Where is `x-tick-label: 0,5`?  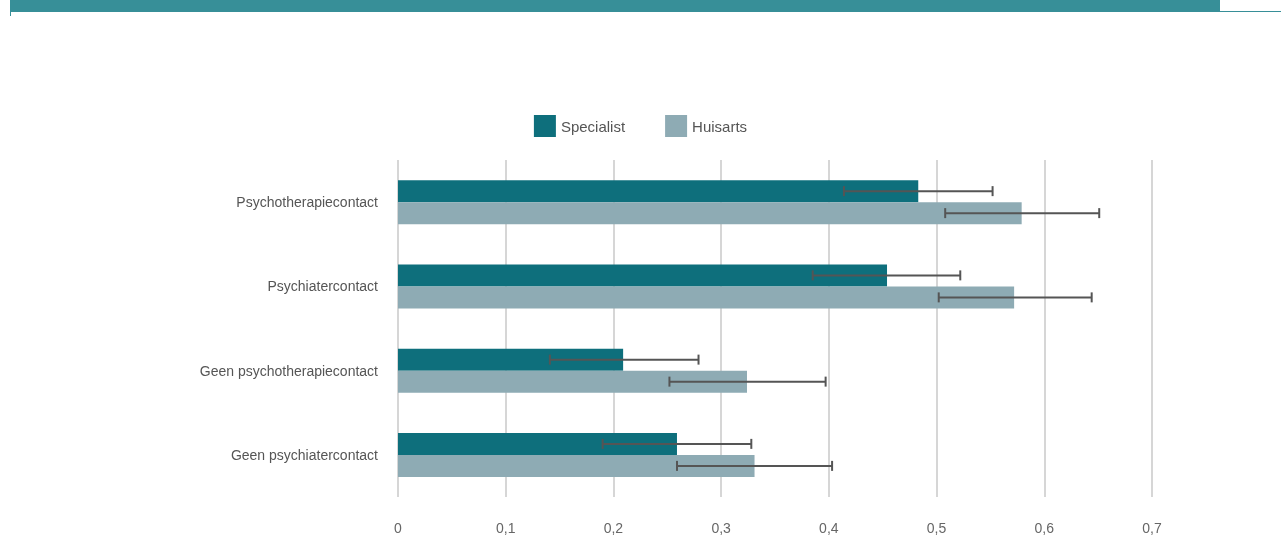 x-tick-label: 0,5 is located at coordinates (936, 528).